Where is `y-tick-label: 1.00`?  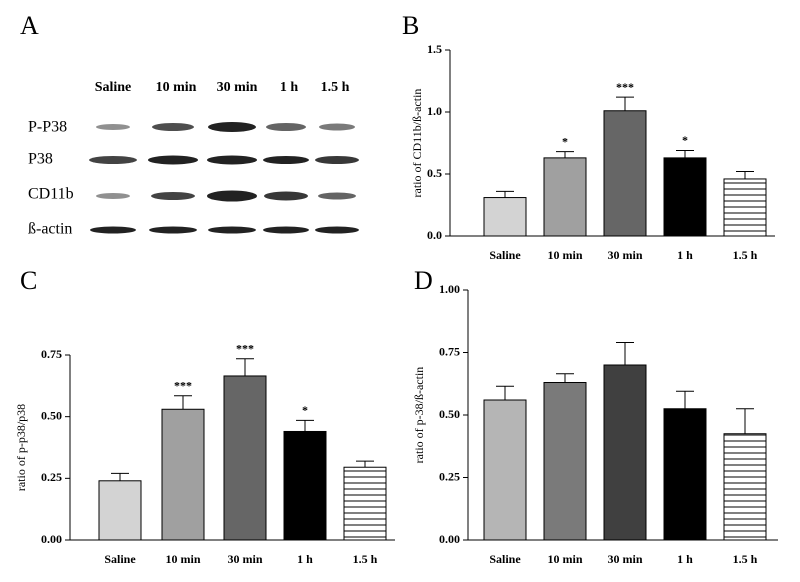 y-tick-label: 1.00 is located at coordinates (449, 289).